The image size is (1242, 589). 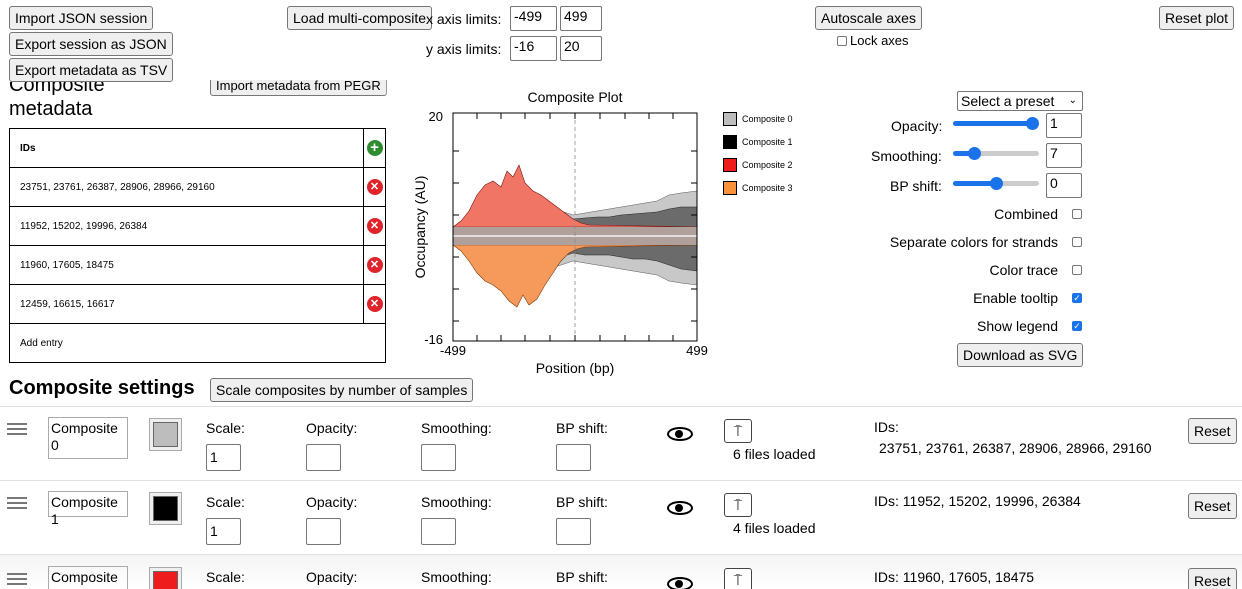 I want to click on metadata-row: 11960, 17605, 18475 ✕, so click(x=197, y=265).